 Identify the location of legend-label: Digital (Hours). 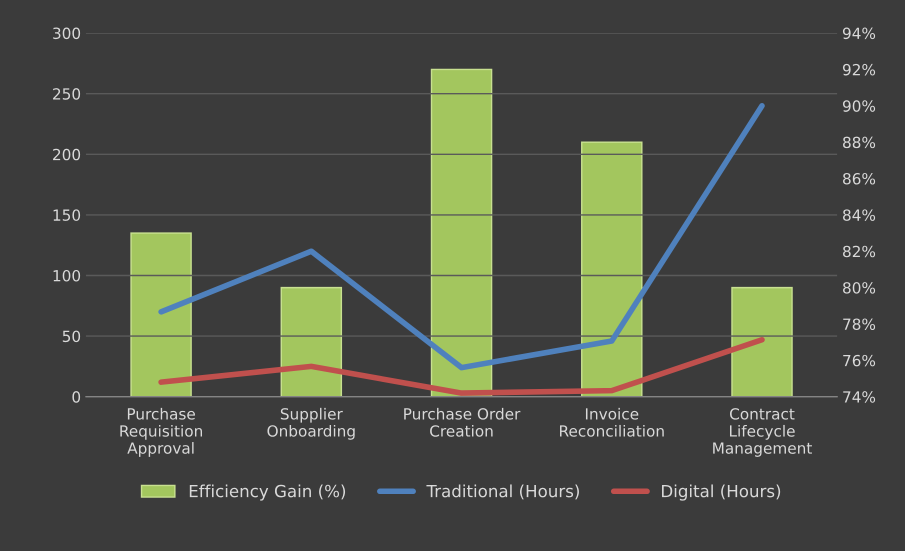
(721, 492).